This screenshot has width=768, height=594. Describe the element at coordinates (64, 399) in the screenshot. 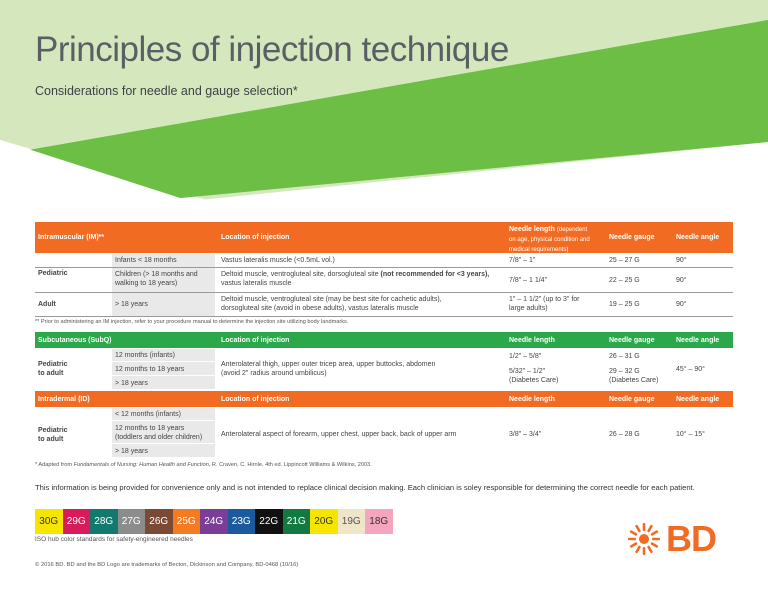

I see `id-section-title: Intradermal (ID)` at that location.